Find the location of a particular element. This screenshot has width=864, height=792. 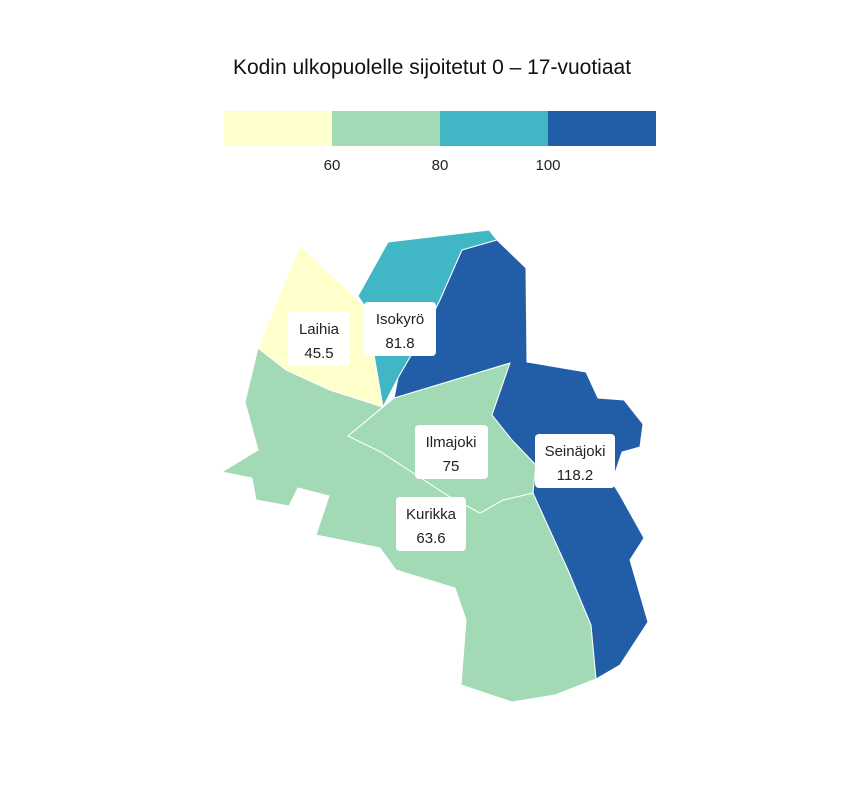

color-legend: 60 80 100 is located at coordinates (440, 142).